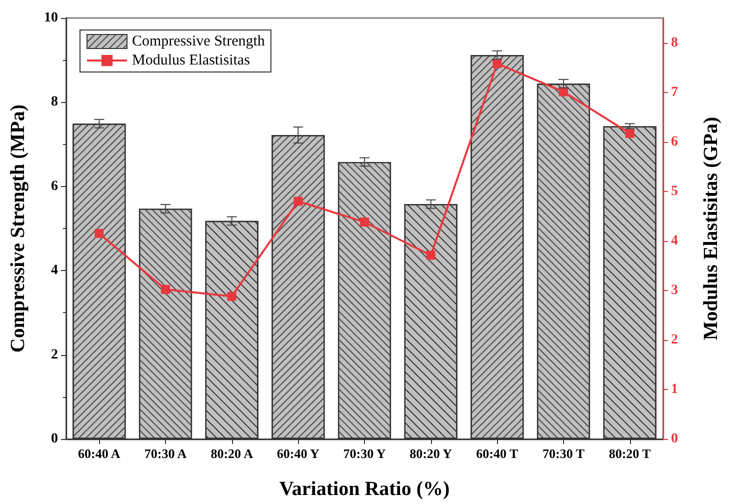 This screenshot has height=504, width=735. I want to click on y-tick-label: 6, so click(54, 186).